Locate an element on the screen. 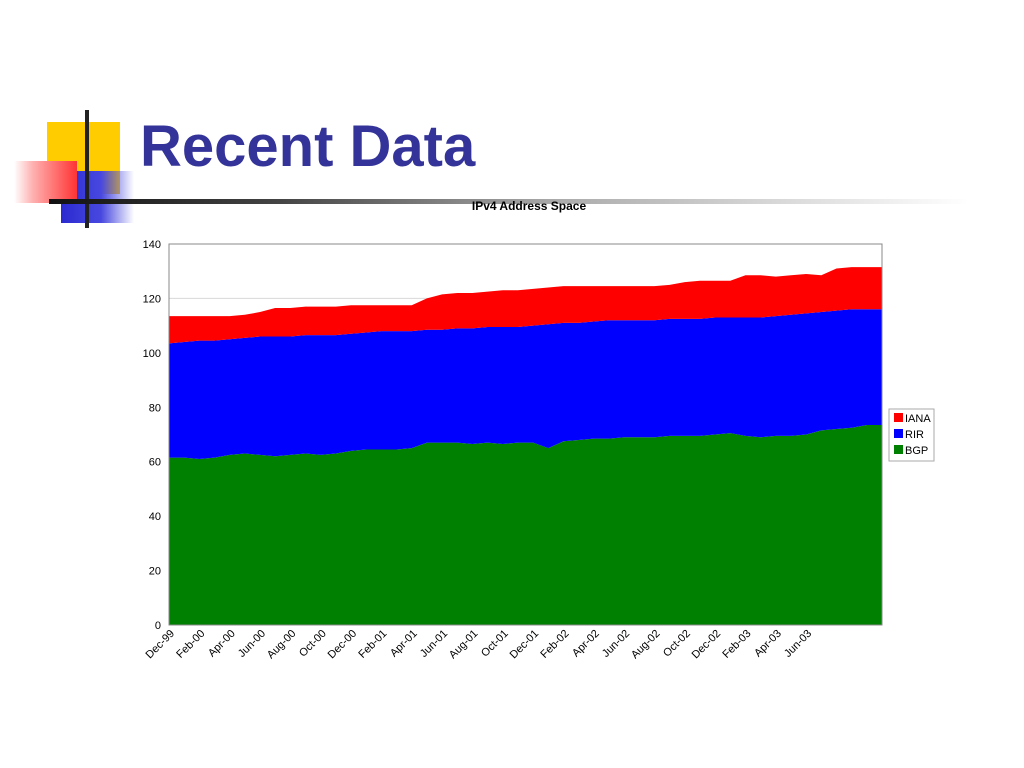  x-tick-label: Dec-01 is located at coordinates (525, 645).